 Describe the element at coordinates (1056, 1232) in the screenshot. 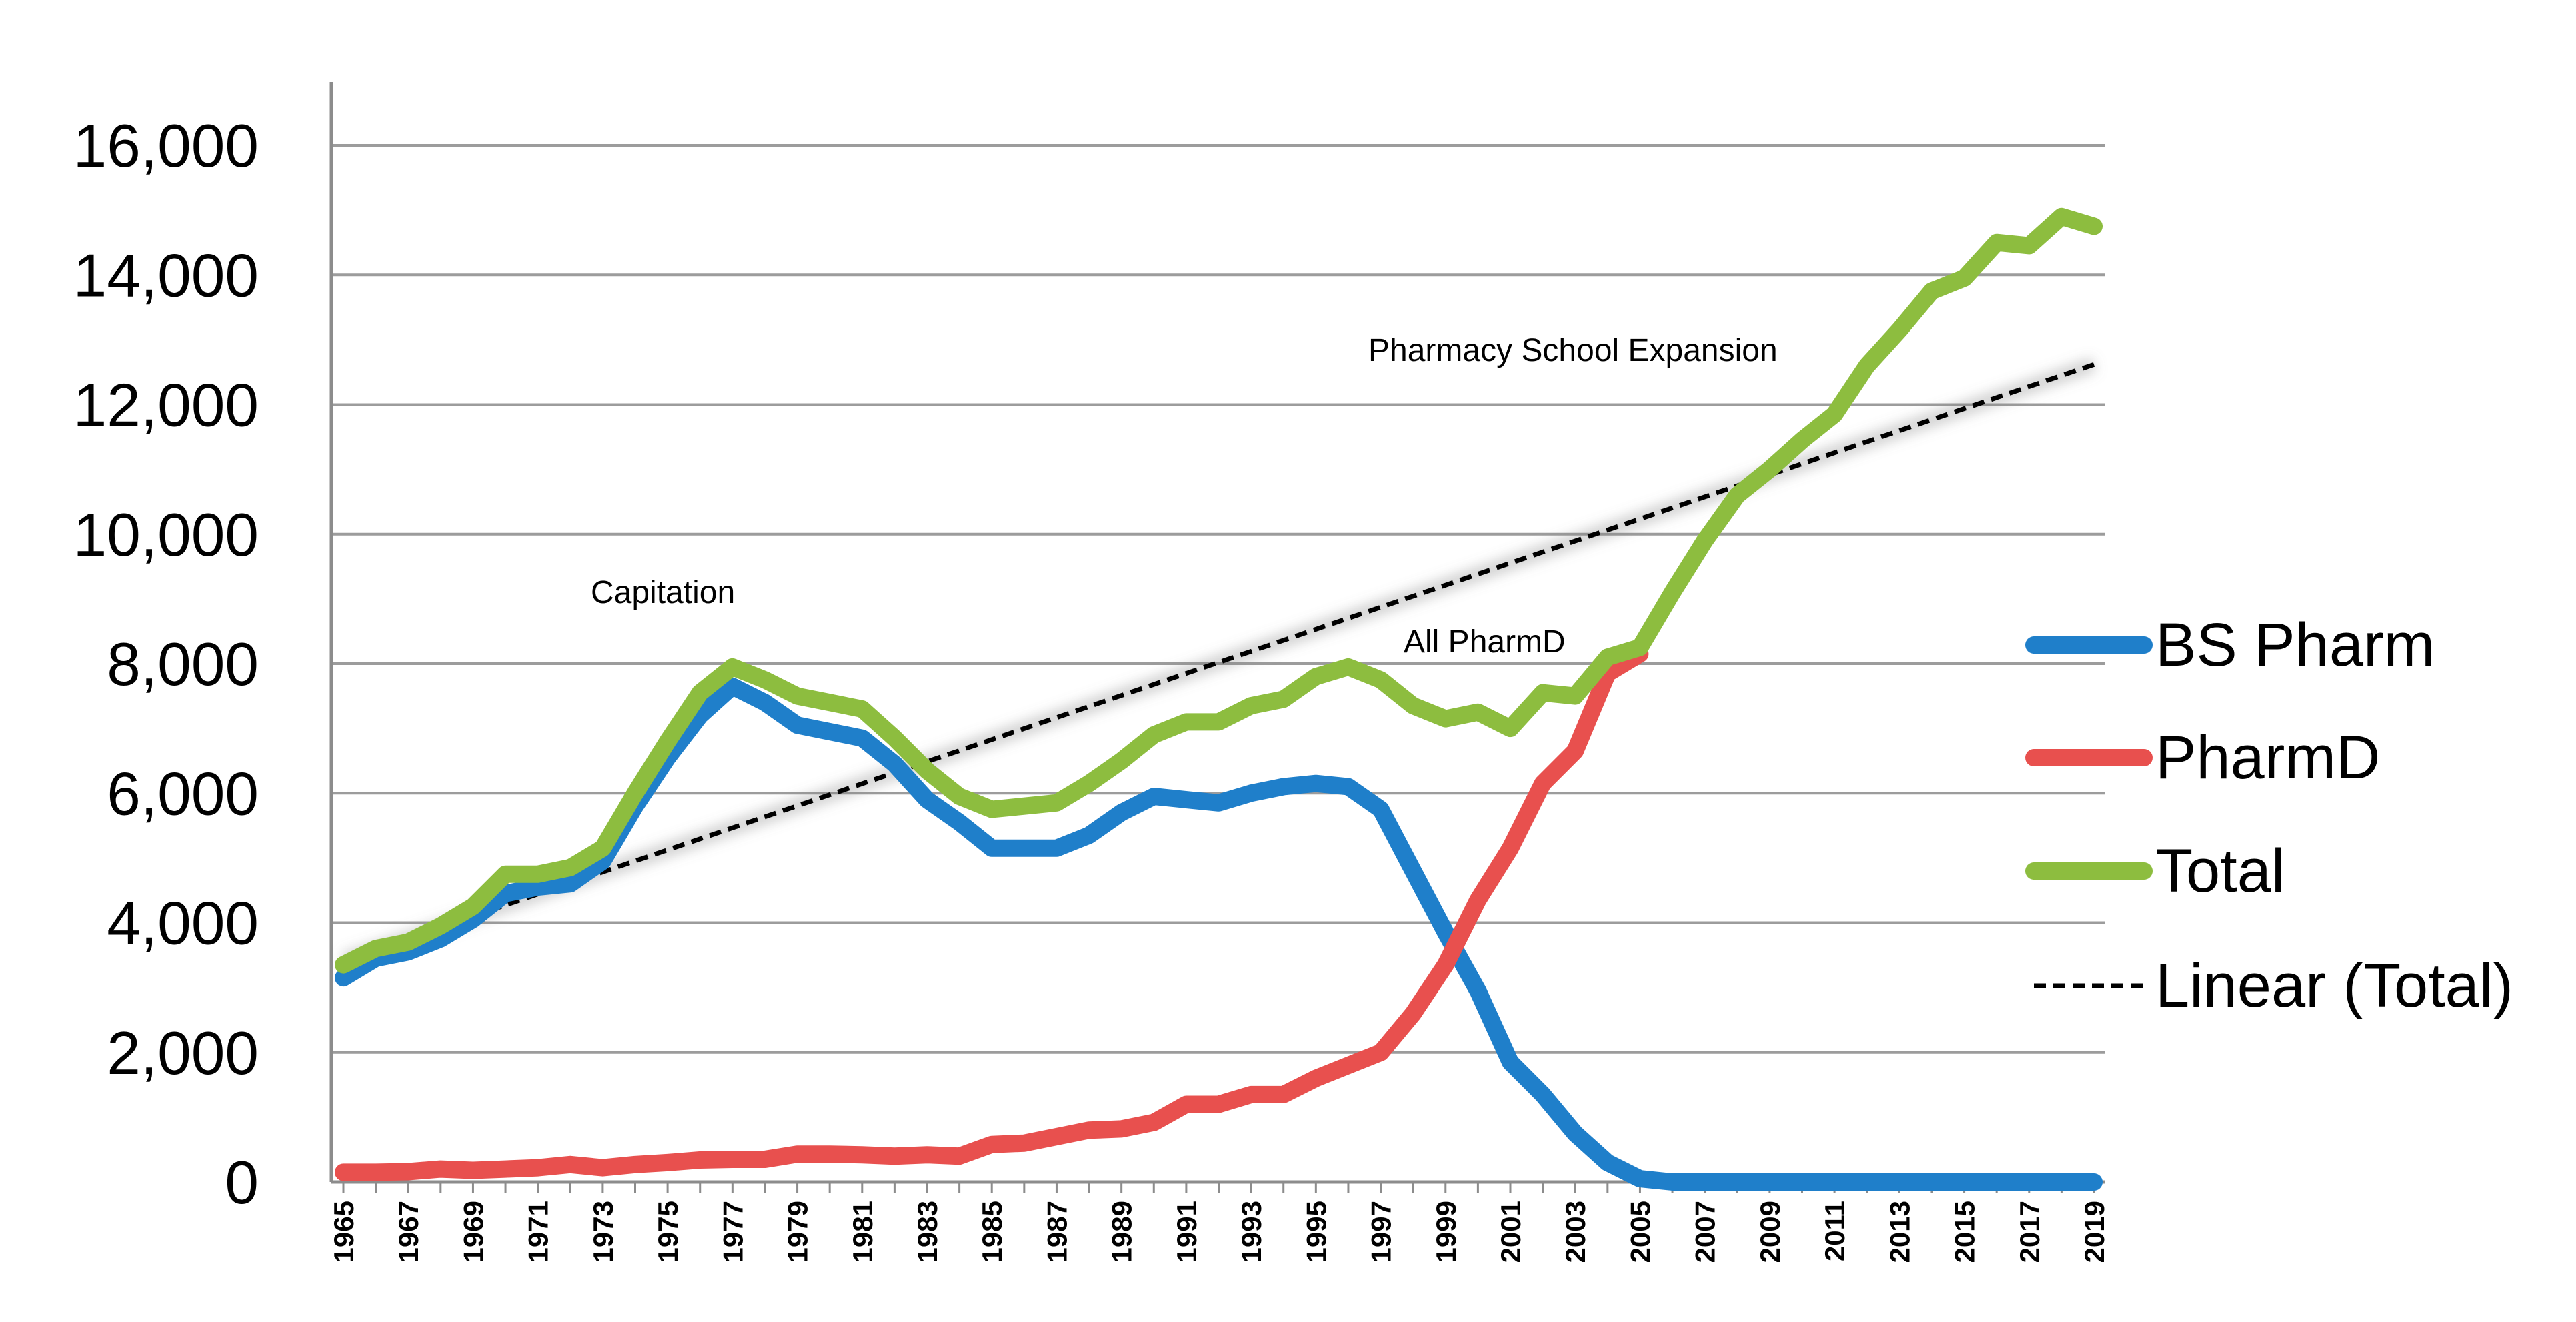

I see `x-tick-label: 1987` at that location.